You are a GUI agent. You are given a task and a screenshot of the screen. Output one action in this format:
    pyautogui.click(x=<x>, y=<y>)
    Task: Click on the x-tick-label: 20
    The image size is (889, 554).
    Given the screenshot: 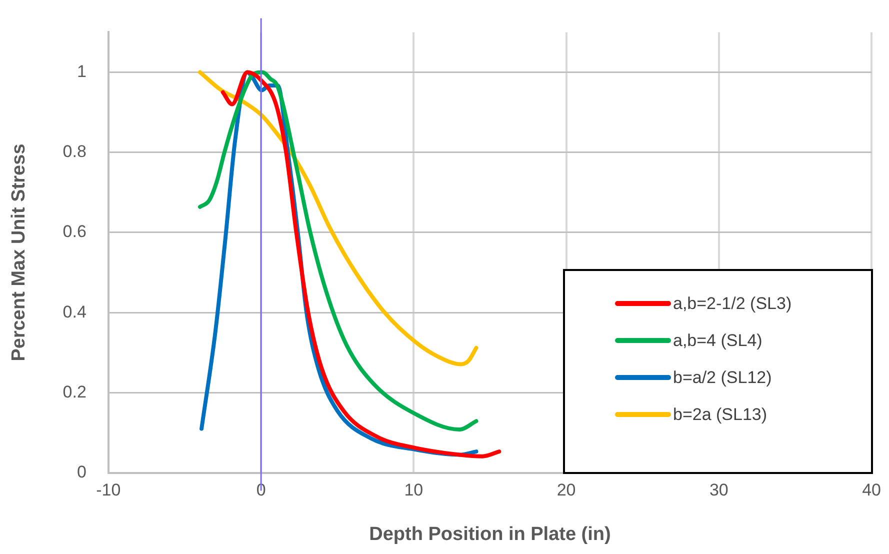 What is the action you would take?
    pyautogui.click(x=566, y=490)
    